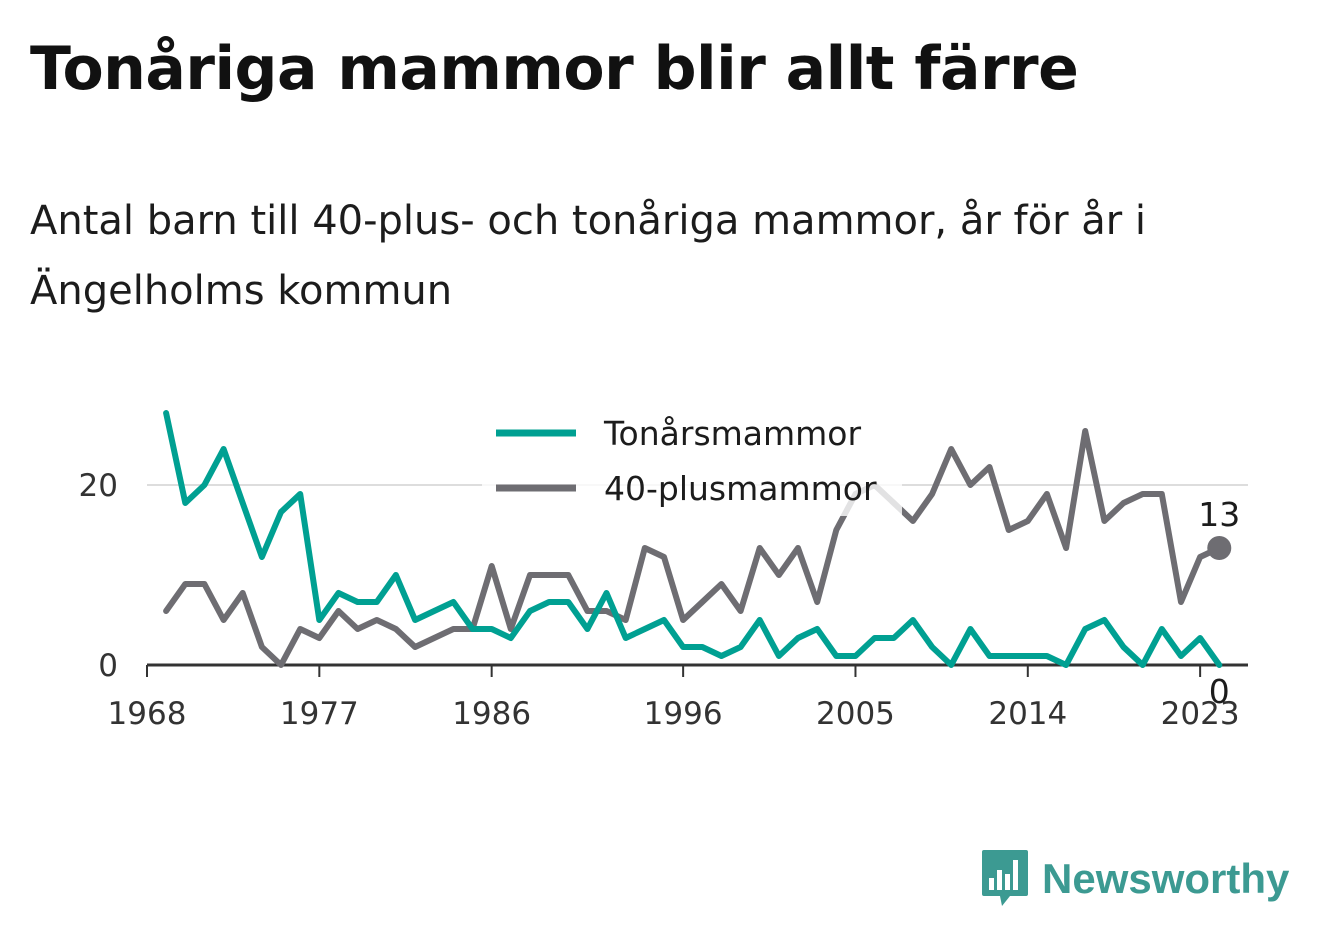  What do you see at coordinates (683, 714) in the screenshot?
I see `x-tick-label: 1996` at bounding box center [683, 714].